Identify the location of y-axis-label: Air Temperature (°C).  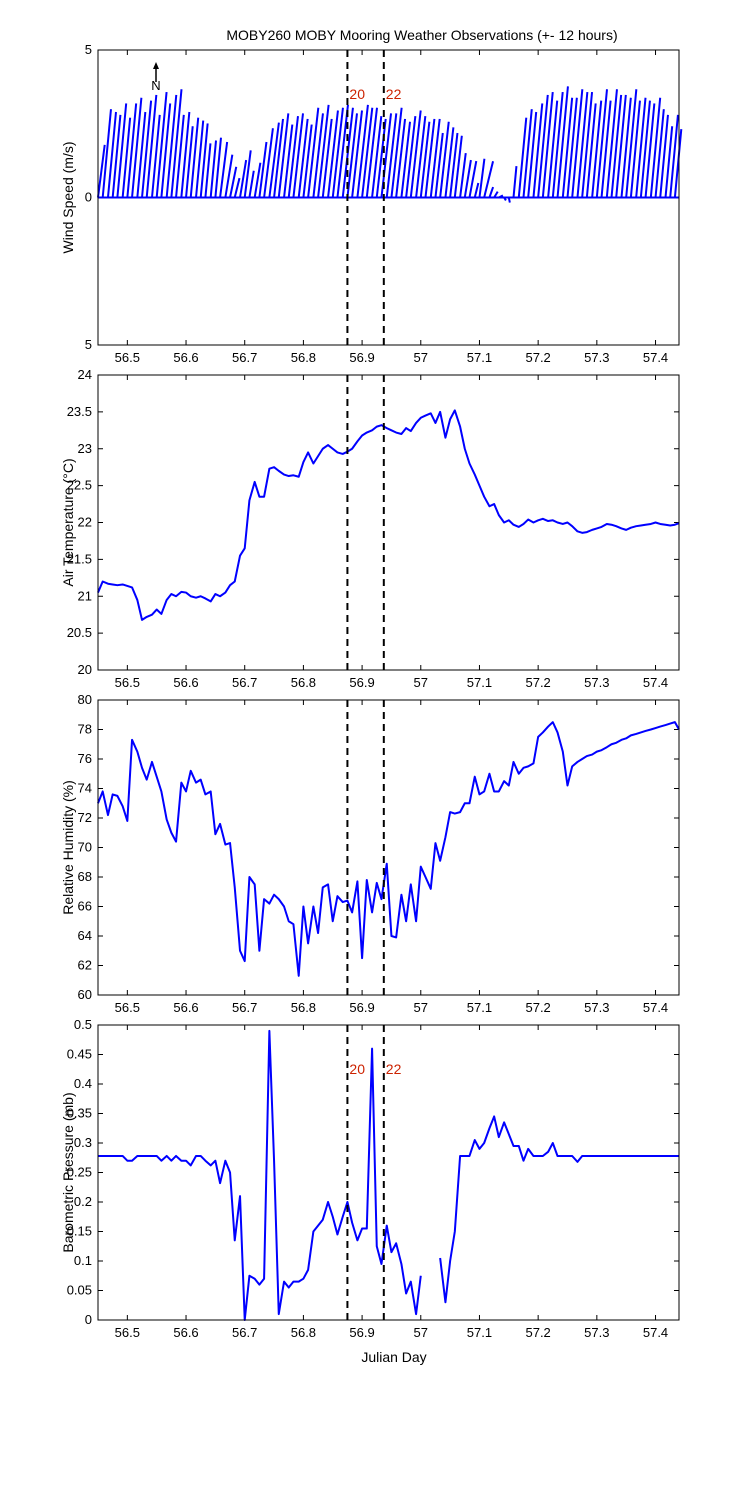
(68, 522).